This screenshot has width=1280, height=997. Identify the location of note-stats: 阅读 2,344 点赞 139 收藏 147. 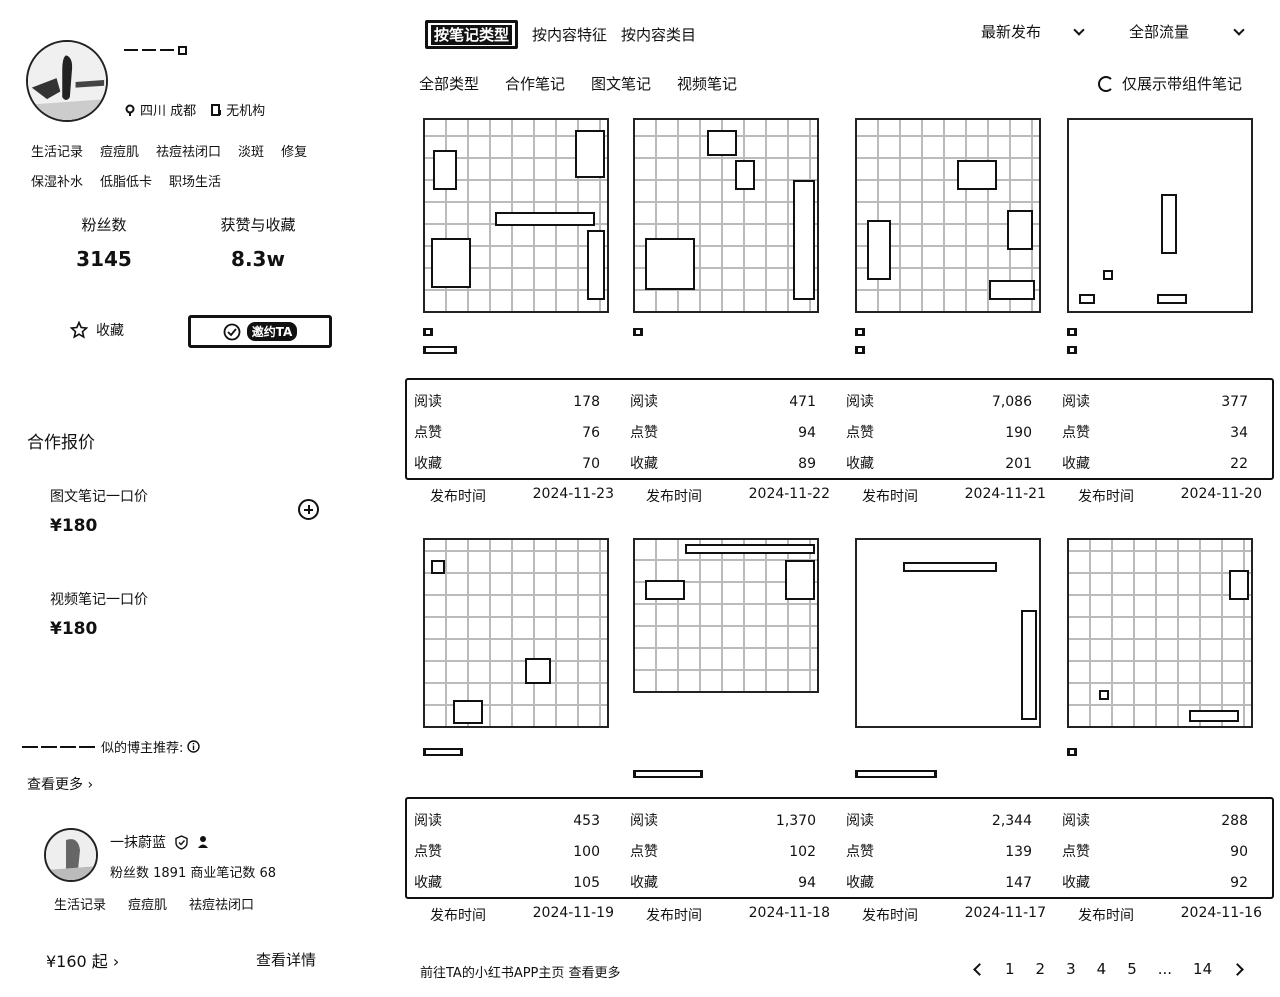
(939, 852).